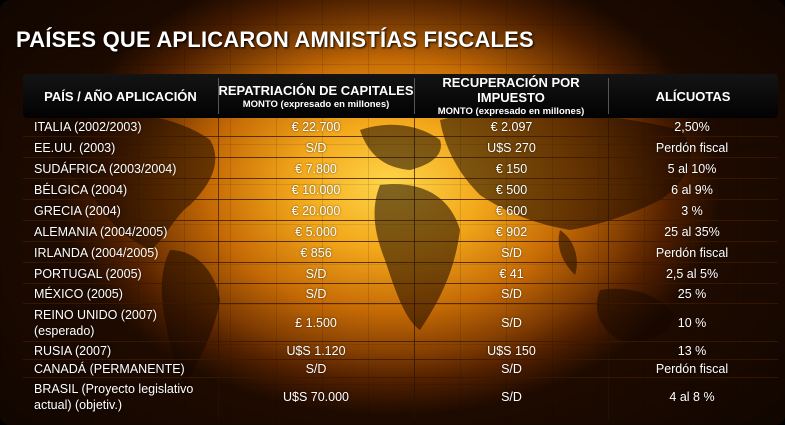 This screenshot has height=425, width=785. What do you see at coordinates (275, 39) in the screenshot?
I see `page-title: PAÍSES QUE APLICARON AMNISTÍAS FISCALES` at bounding box center [275, 39].